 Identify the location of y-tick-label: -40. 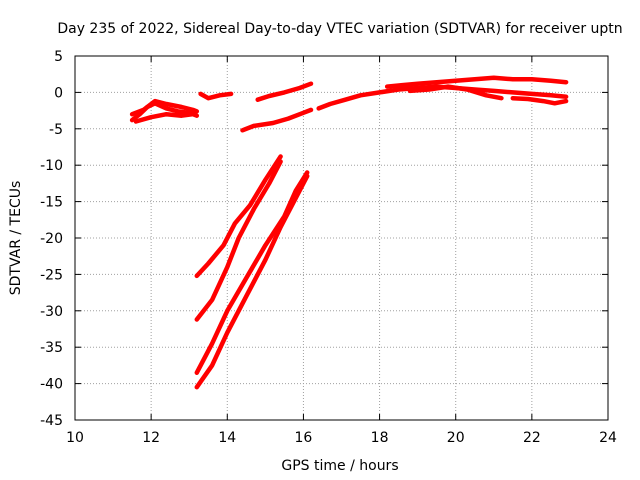
(51, 385).